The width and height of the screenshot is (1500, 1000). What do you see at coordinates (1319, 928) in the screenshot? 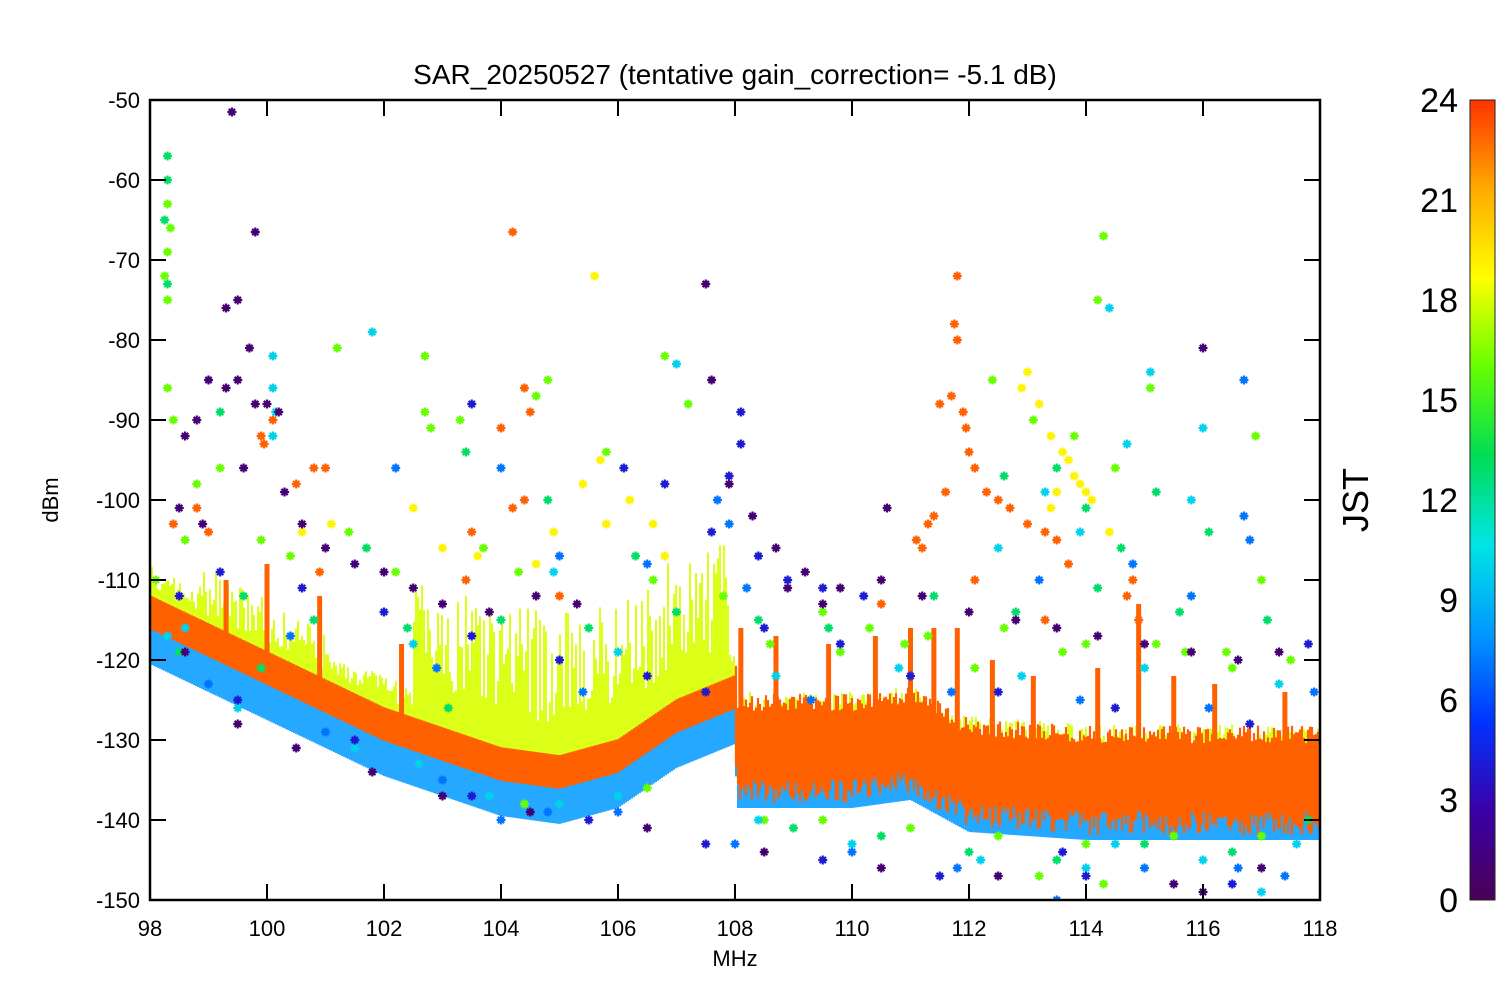
I see `x-tick-label: 118` at bounding box center [1319, 928].